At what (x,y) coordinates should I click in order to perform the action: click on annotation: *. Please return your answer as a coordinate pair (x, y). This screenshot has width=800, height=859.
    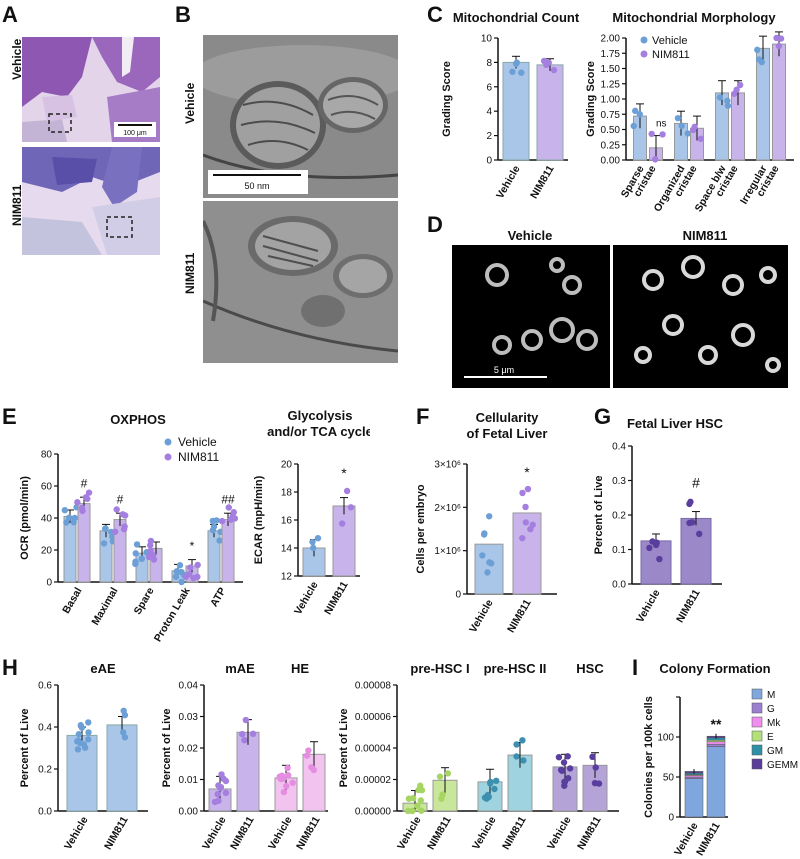
    Looking at the image, I should click on (192, 546).